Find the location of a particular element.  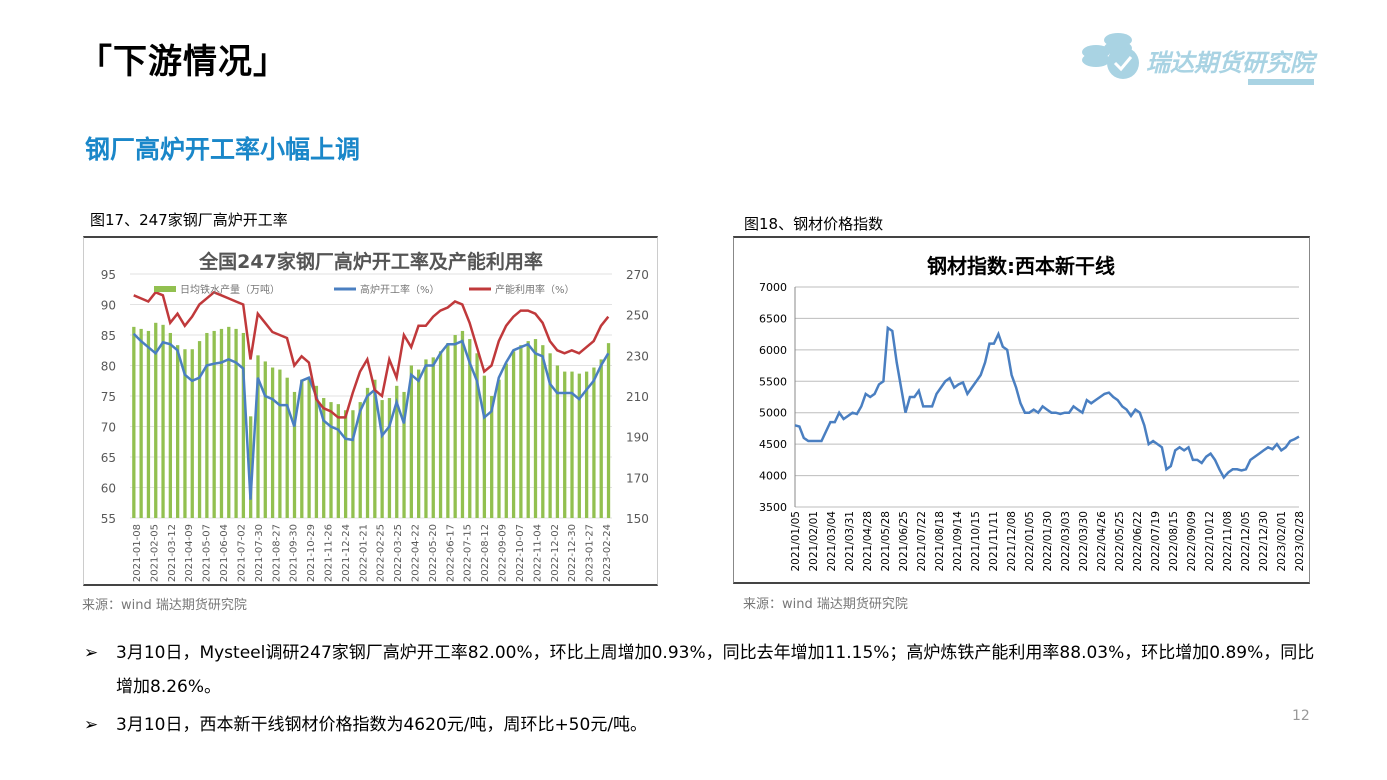

y-right-tick-label: 270 is located at coordinates (637, 275).